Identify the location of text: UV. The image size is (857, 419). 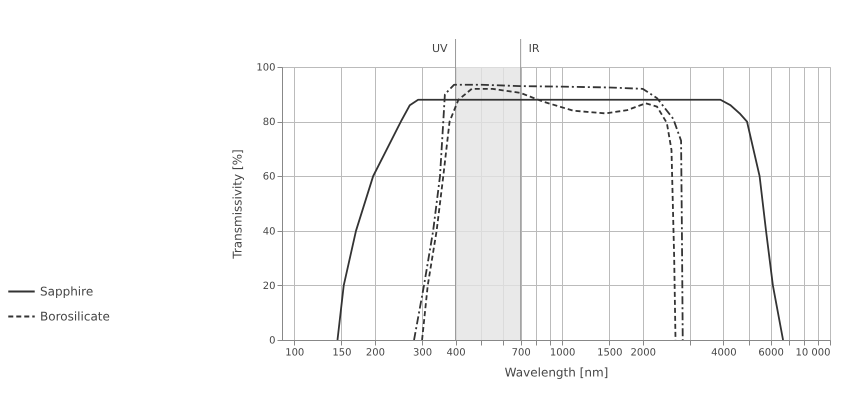
(440, 48).